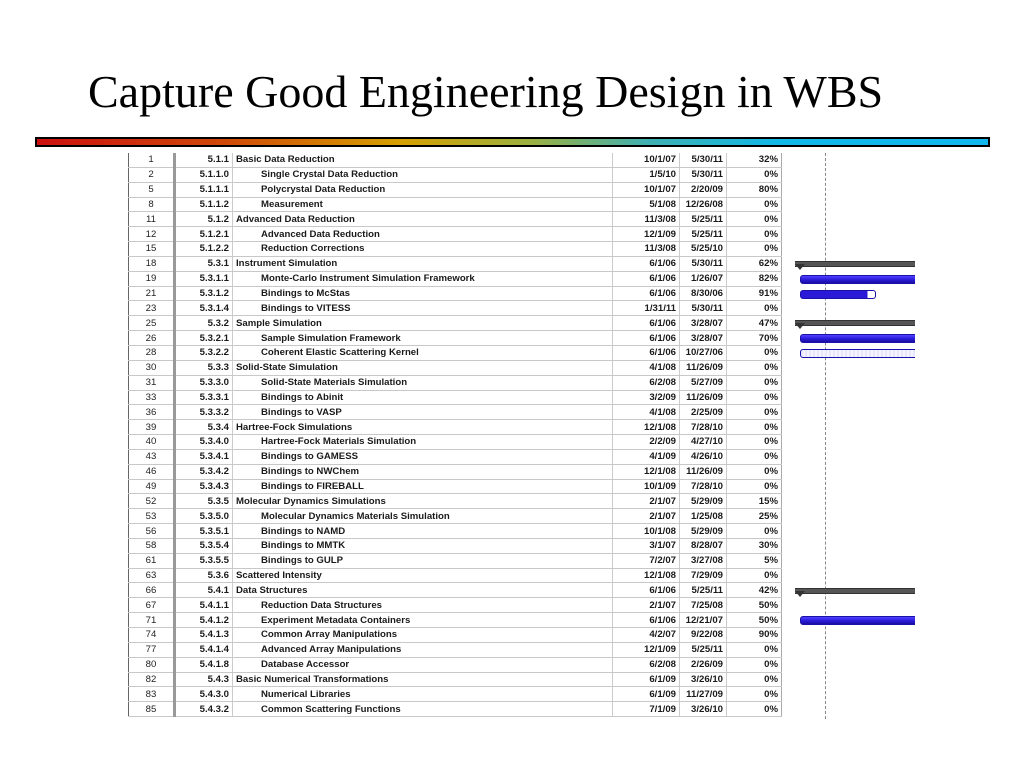 The image size is (1024, 768). Describe the element at coordinates (422, 160) in the screenshot. I see `task-name-cell: Basic Data Reduction` at that location.